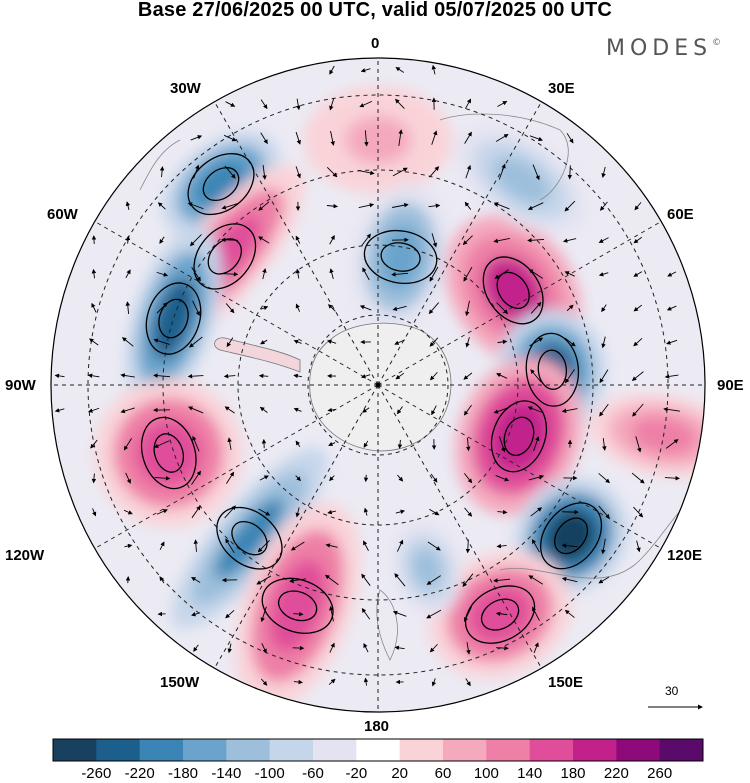  Describe the element at coordinates (685, 555) in the screenshot. I see `lon-label-120e: 120E` at that location.